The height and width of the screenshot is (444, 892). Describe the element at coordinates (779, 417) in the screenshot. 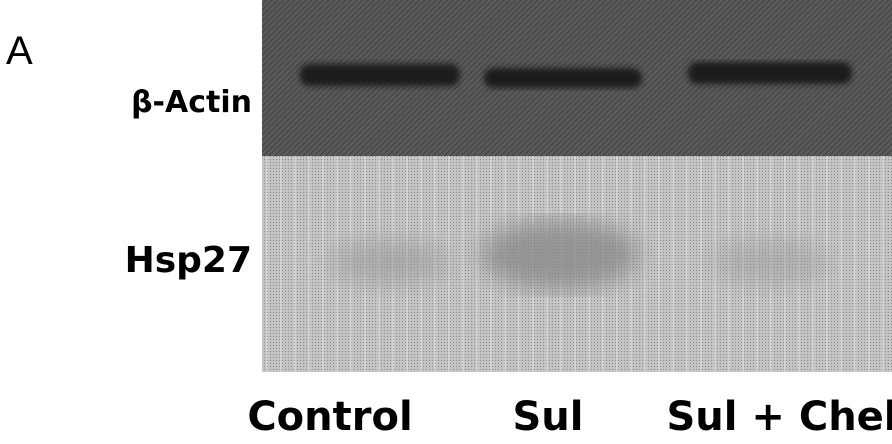

I see `lane-label: Sul + Chel` at that location.